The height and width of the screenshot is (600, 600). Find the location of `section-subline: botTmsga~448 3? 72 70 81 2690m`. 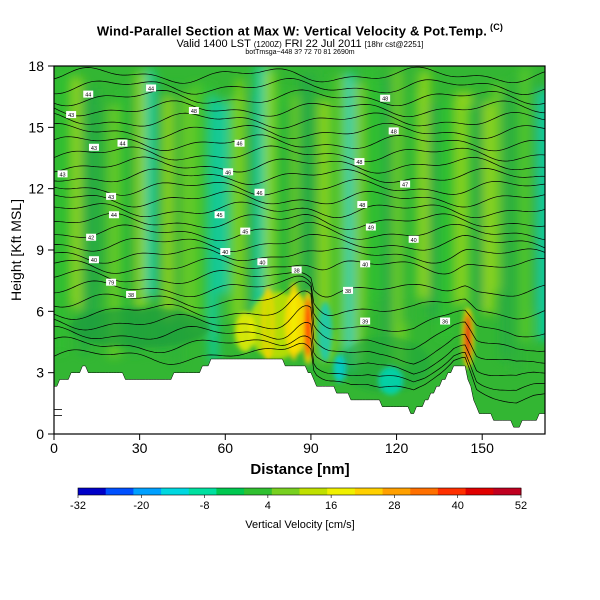

section-subline: botTmsga~448 3? 72 70 81 2690m is located at coordinates (300, 52).